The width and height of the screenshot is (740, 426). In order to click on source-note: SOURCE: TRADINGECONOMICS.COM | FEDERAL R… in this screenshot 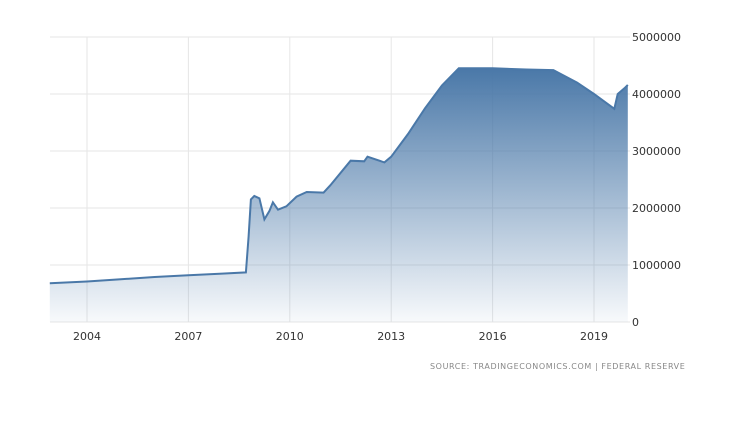, I will do `click(558, 366)`.